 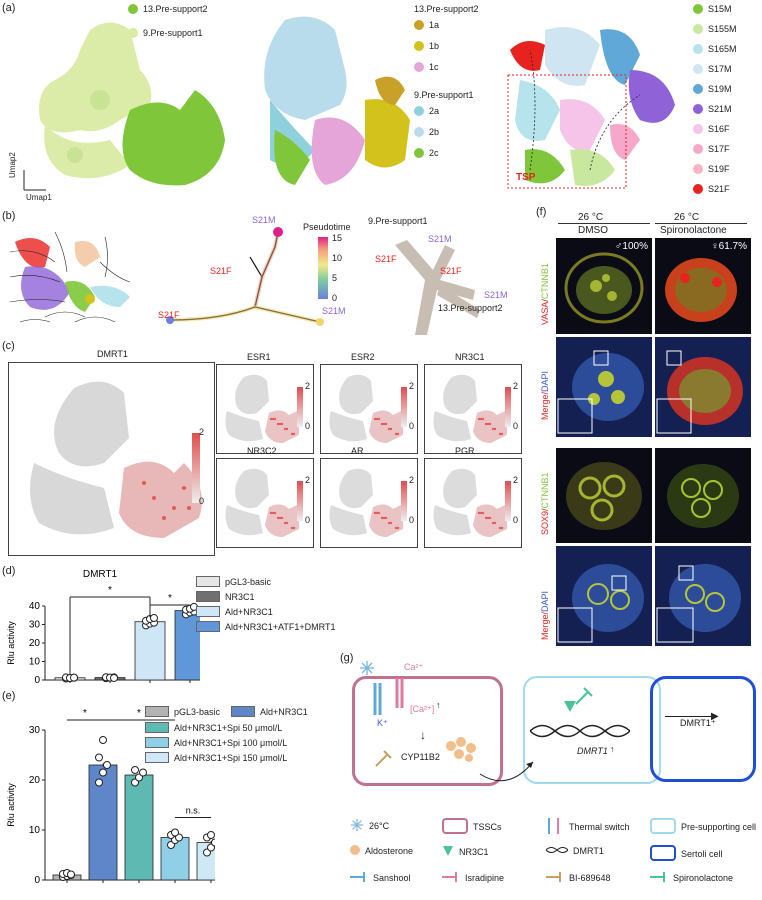 I want to click on legend-2b: 2b, so click(x=426, y=132).